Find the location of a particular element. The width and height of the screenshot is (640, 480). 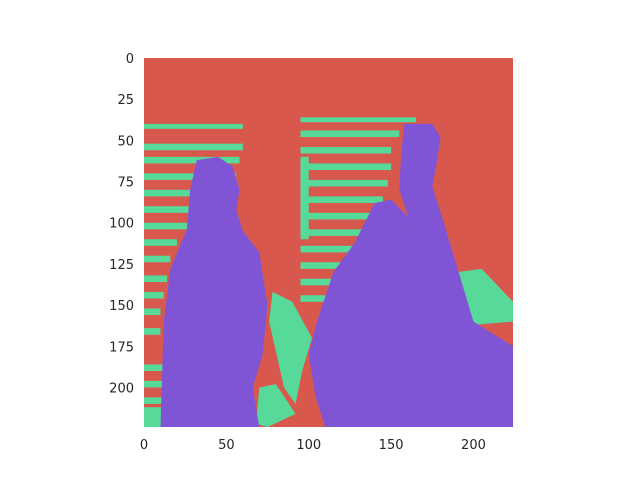

y-tick-label: 100 is located at coordinates (121, 224).